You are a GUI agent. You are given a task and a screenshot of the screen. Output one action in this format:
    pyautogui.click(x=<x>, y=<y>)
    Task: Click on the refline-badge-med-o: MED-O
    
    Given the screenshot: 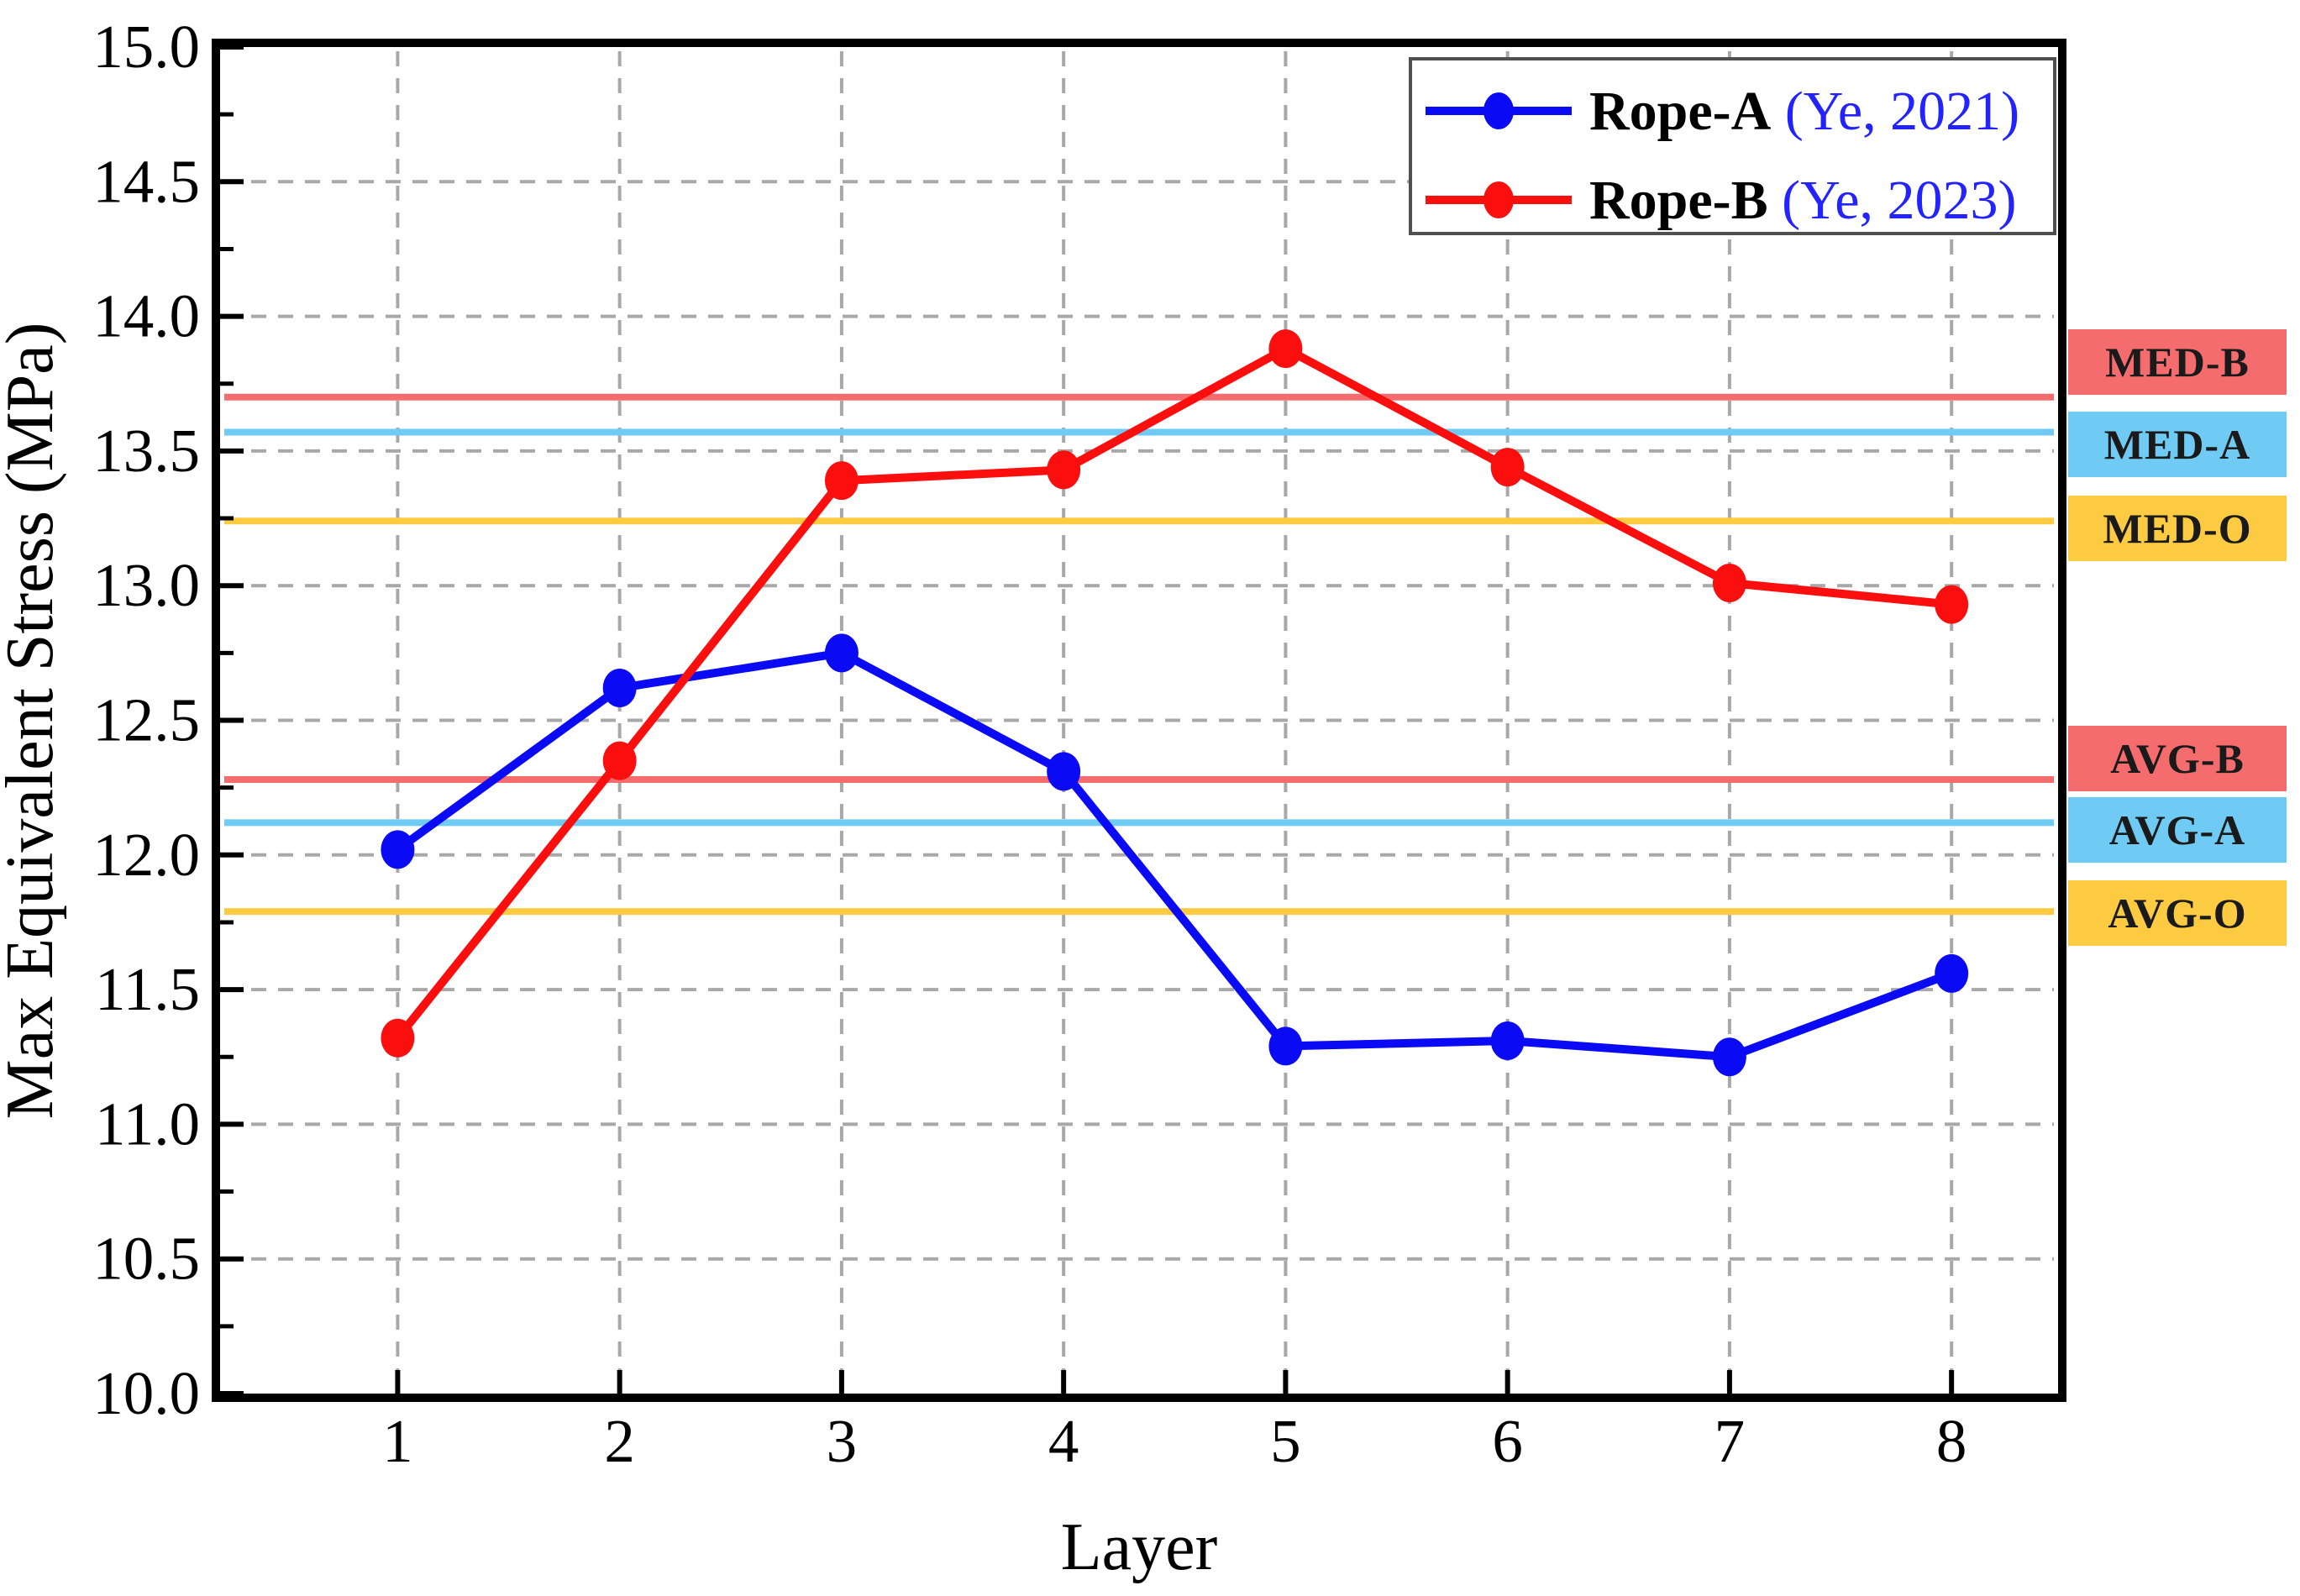 What is the action you would take?
    pyautogui.click(x=2177, y=528)
    